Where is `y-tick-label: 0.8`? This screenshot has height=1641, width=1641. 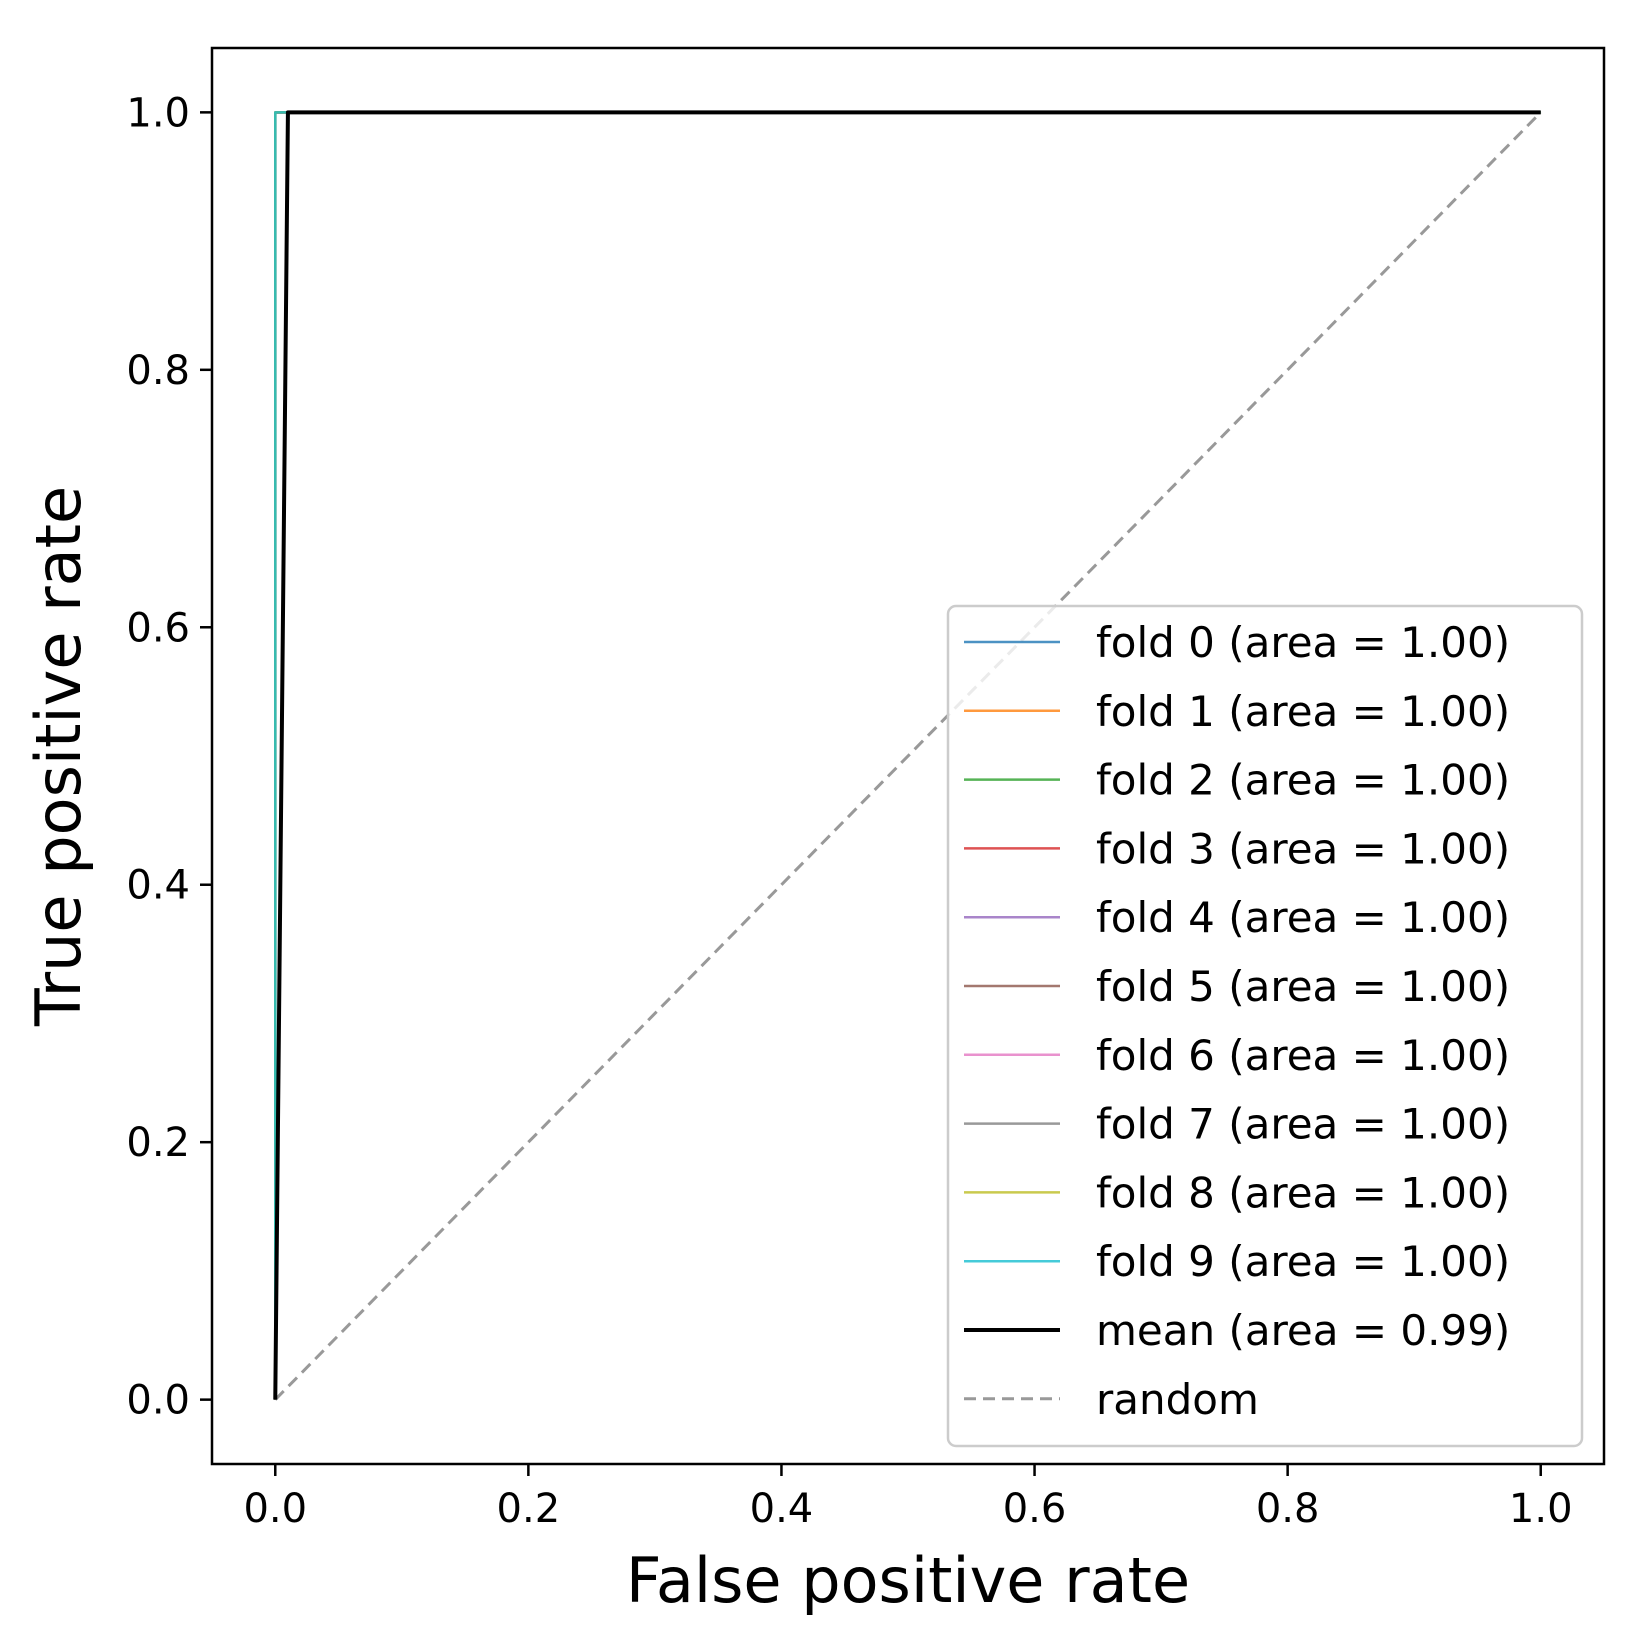
y-tick-label: 0.8 is located at coordinates (158, 371).